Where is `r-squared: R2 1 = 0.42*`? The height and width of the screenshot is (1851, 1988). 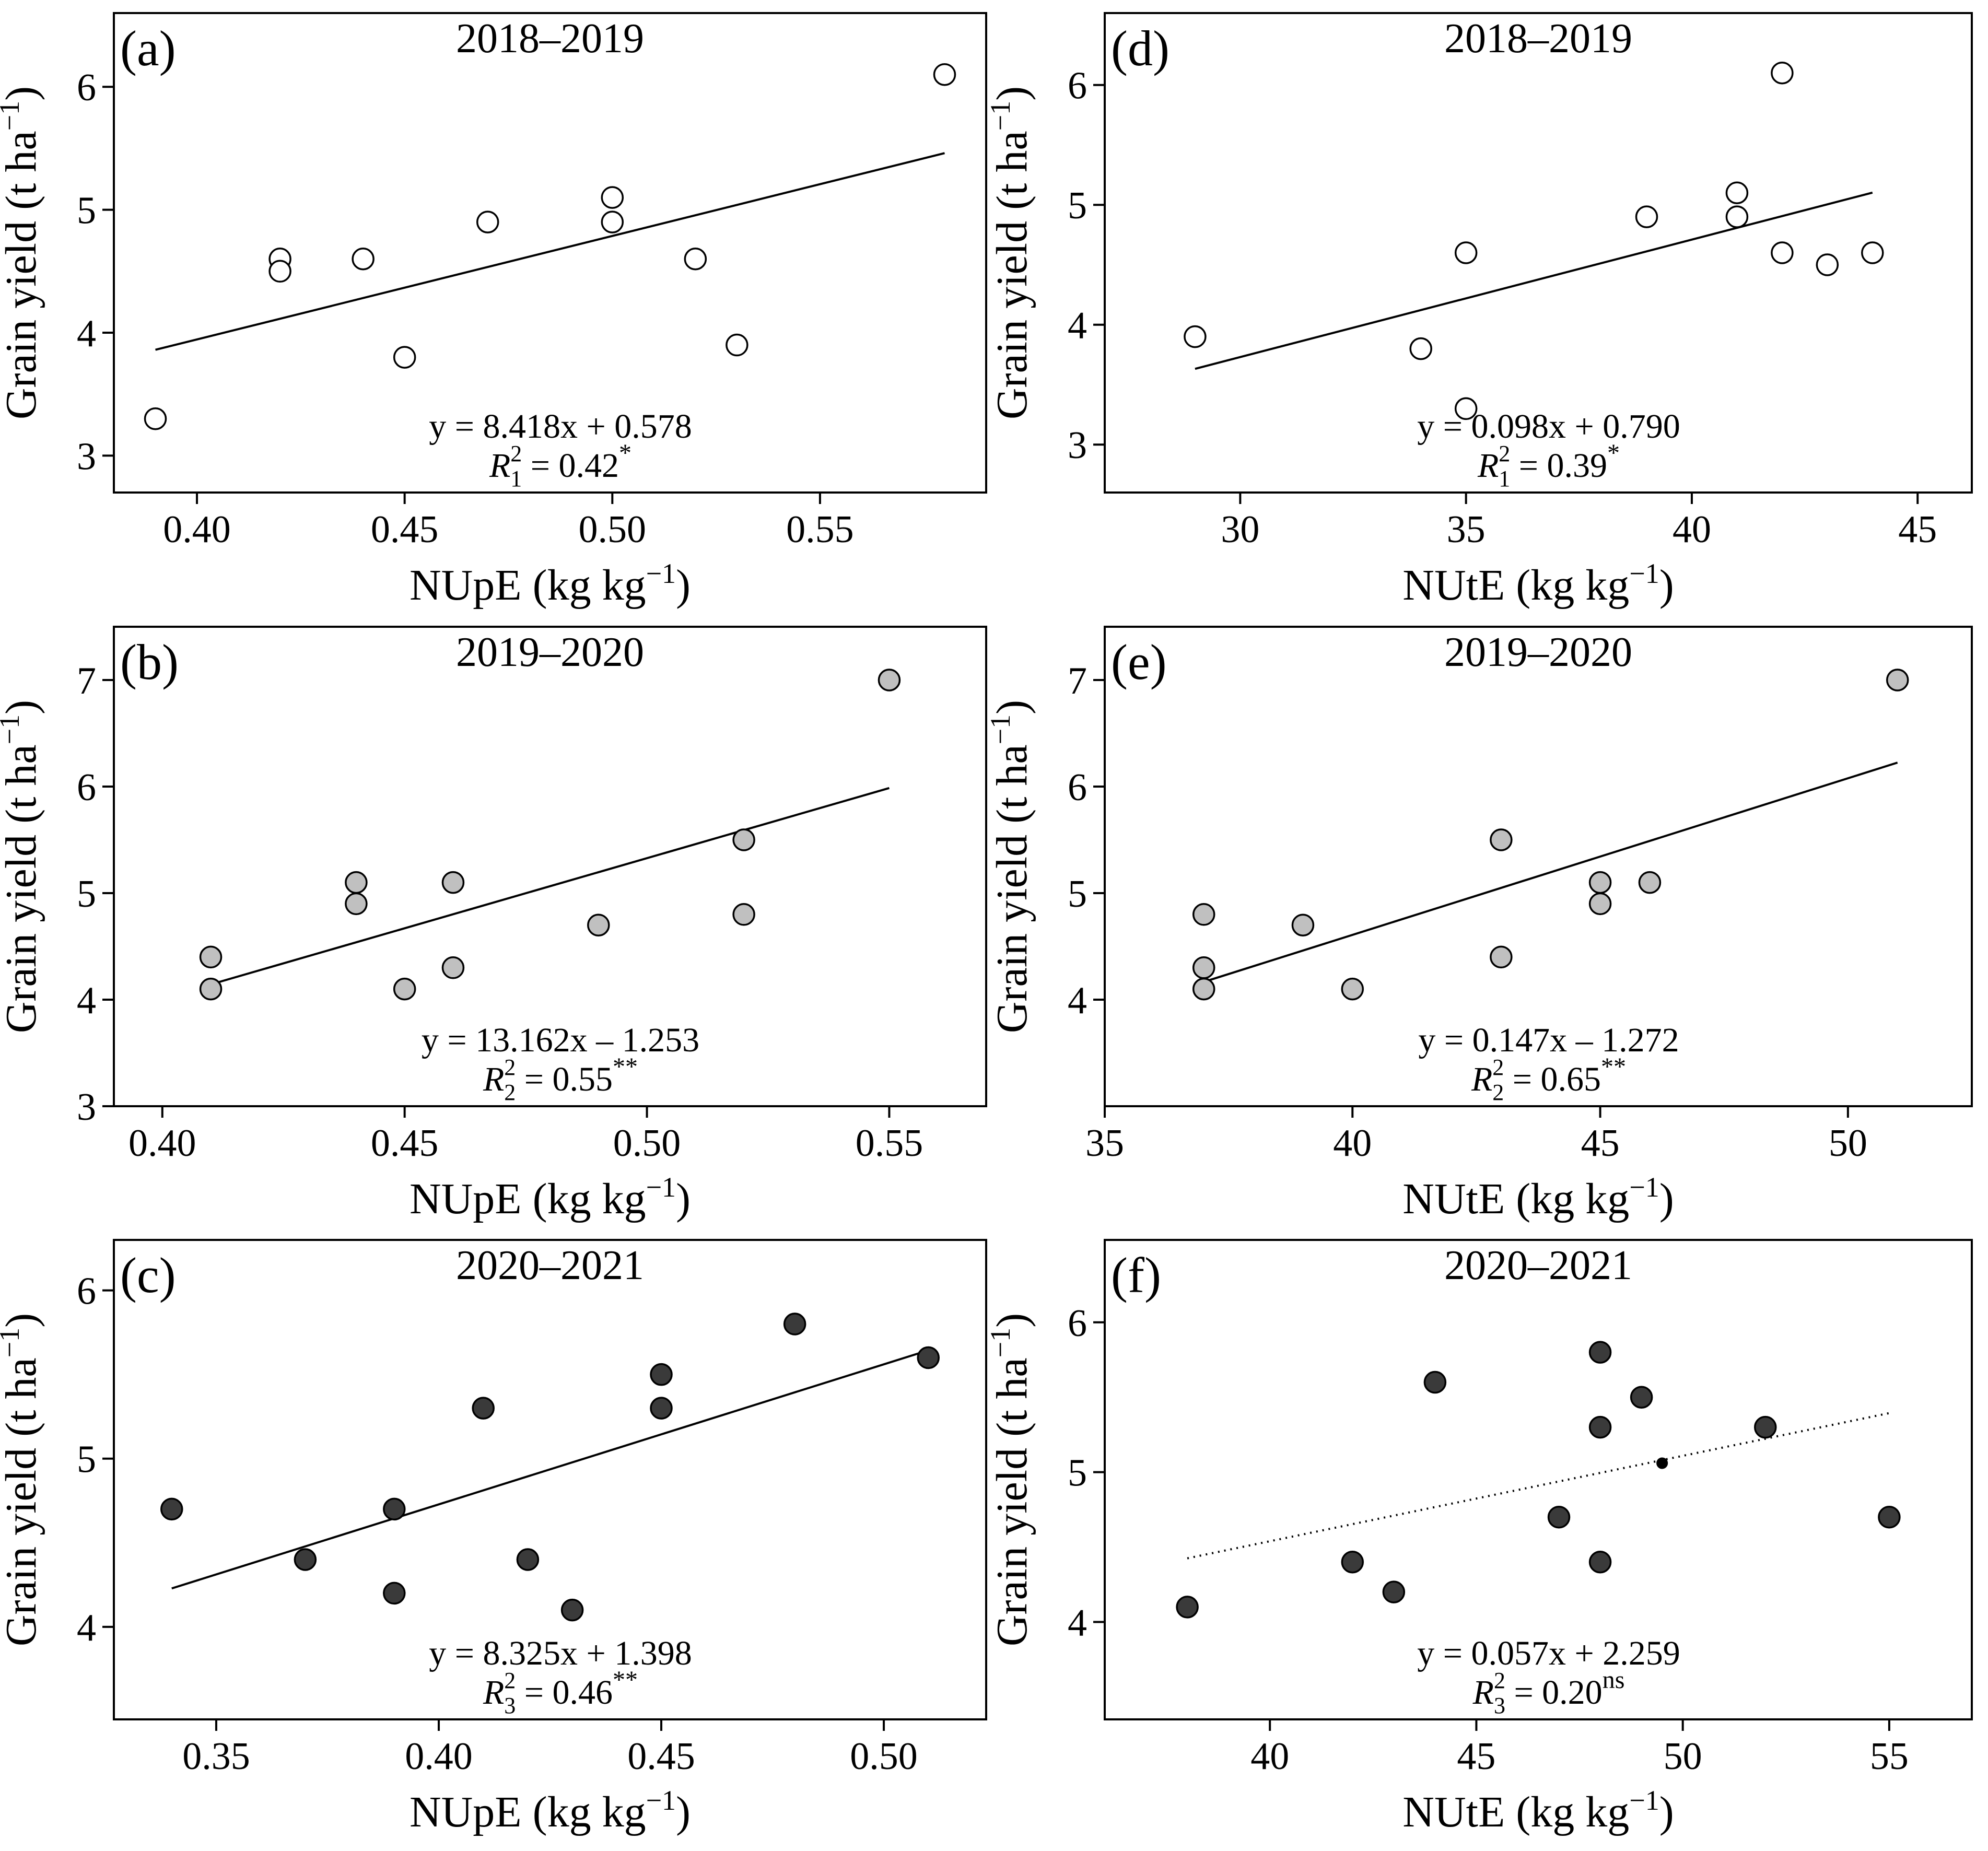 r-squared: R2 1 = 0.42* is located at coordinates (560, 465).